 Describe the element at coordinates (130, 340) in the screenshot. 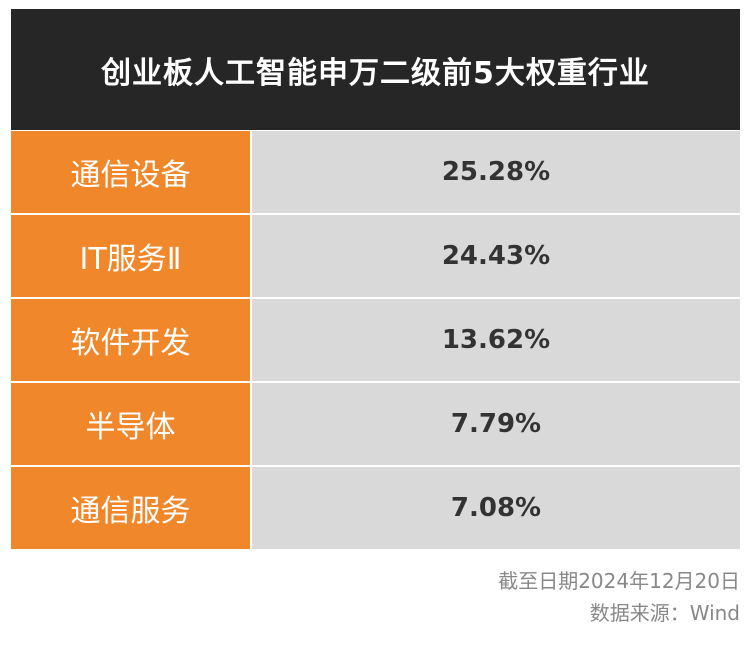

I see `industry-name-cell: 软件开发` at that location.